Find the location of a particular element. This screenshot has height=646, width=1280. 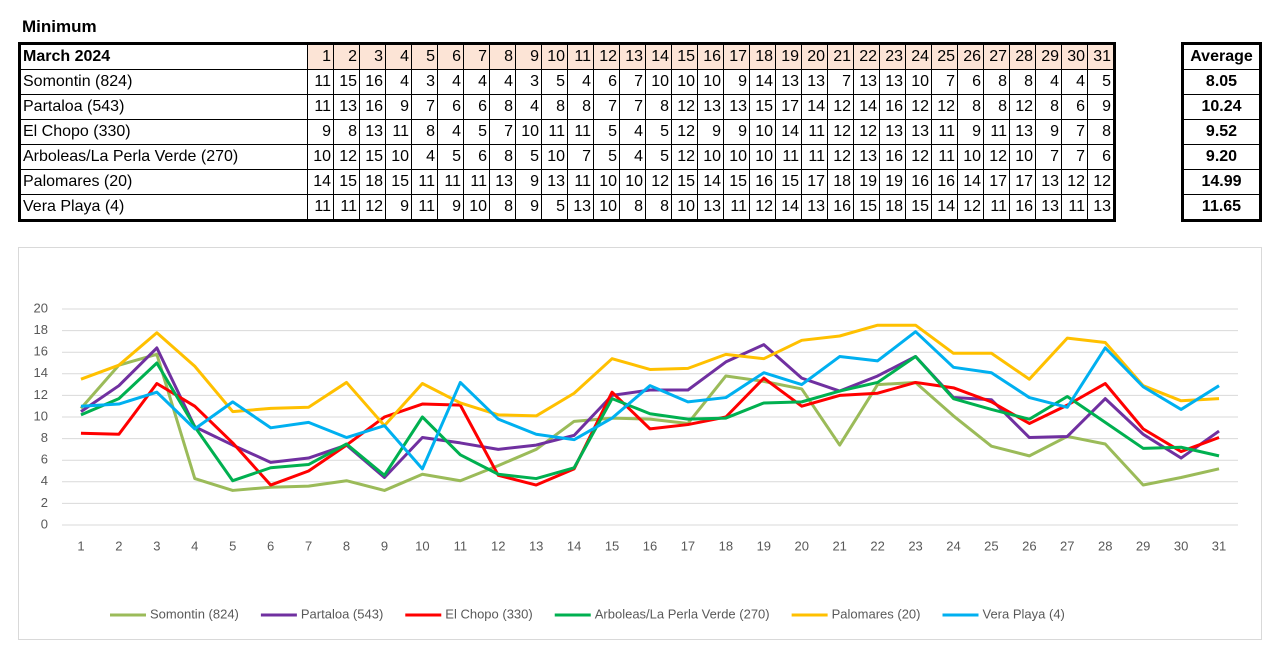

day-header: 15 is located at coordinates (684, 56).